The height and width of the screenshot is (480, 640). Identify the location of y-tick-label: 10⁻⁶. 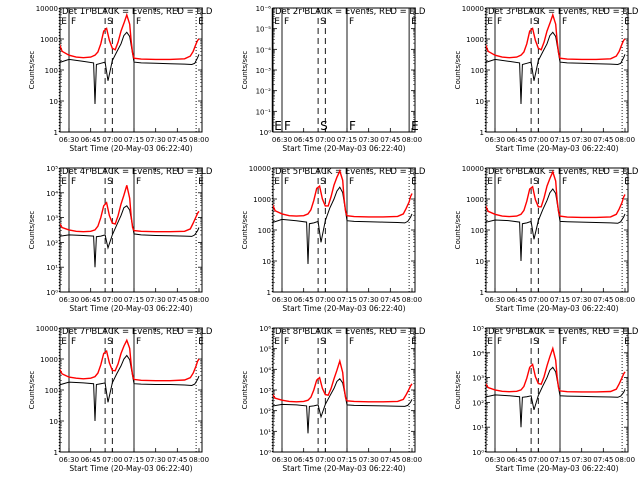
(264, 9).